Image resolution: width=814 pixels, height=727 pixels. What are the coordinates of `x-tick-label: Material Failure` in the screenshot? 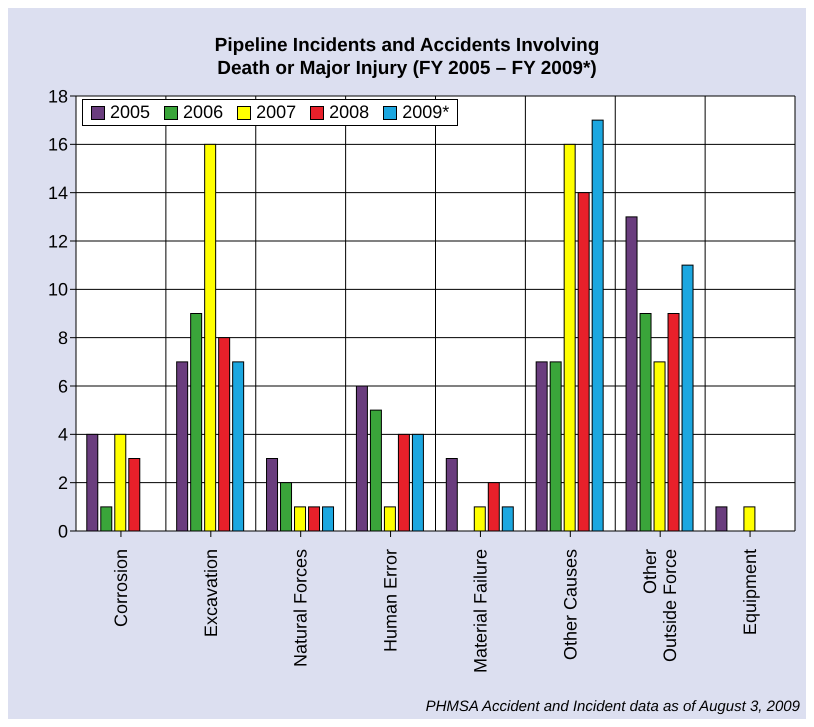 It's located at (480, 611).